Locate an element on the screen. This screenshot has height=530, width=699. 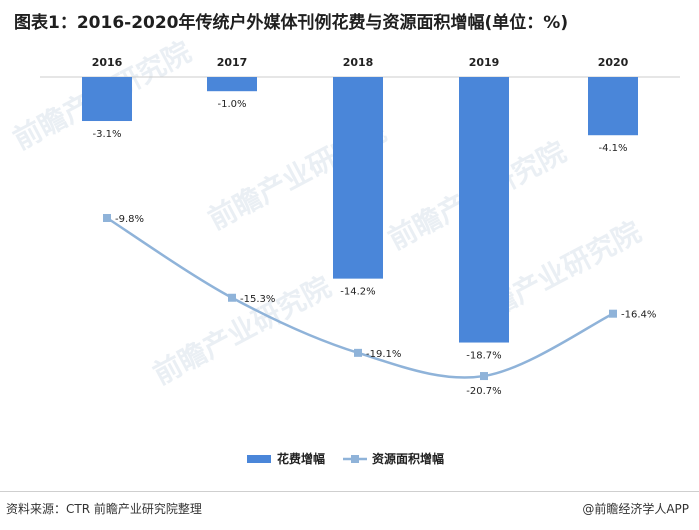
legend-marker-line is located at coordinates (355, 459).